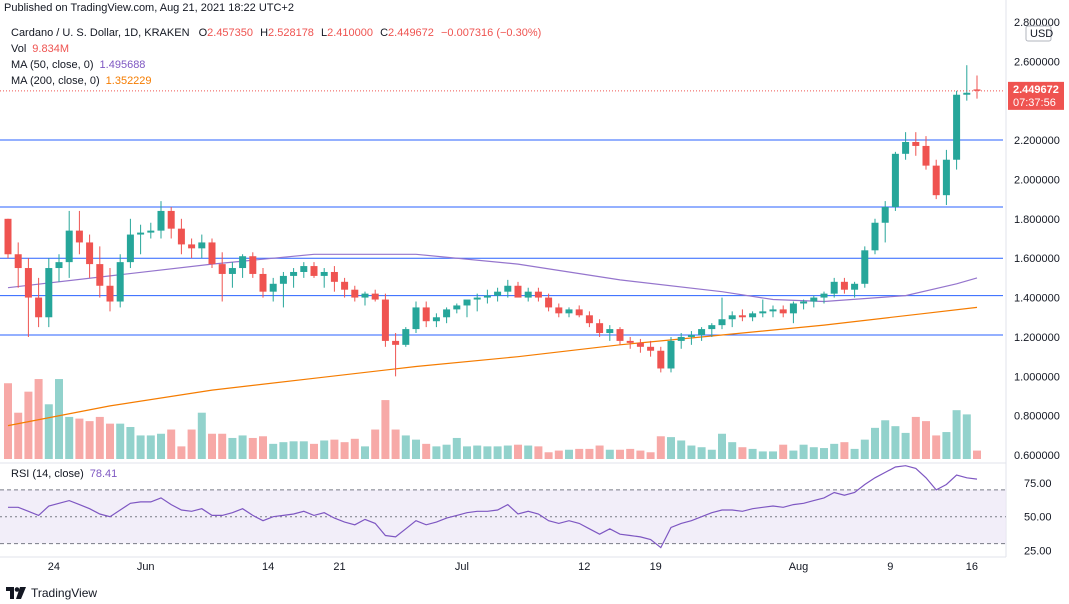 The width and height of the screenshot is (1069, 604). Describe the element at coordinates (492, 278) in the screenshot. I see `ma50-line` at that location.